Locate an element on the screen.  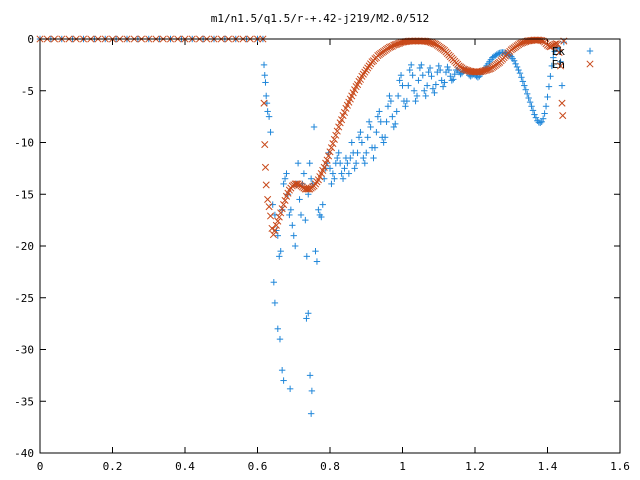
y-tick-label: -15 is located at coordinates (24, 194).